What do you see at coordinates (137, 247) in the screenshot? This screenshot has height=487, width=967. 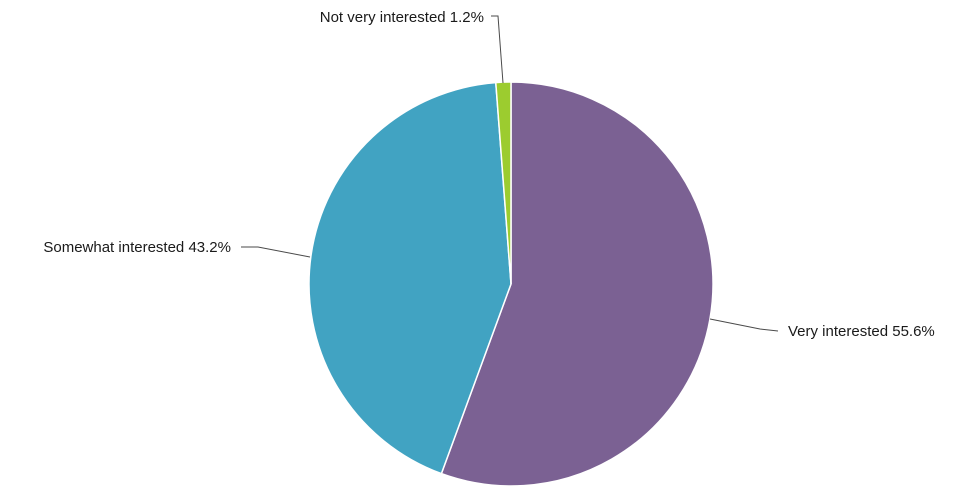 I see `label-somewhat-interested: Somewhat interested 43.2%` at bounding box center [137, 247].